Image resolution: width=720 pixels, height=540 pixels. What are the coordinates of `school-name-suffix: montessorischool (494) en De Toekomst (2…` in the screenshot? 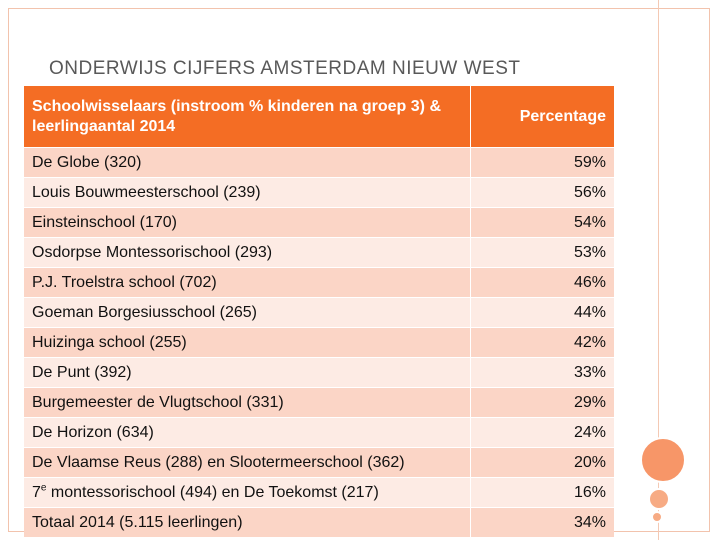 It's located at (212, 492).